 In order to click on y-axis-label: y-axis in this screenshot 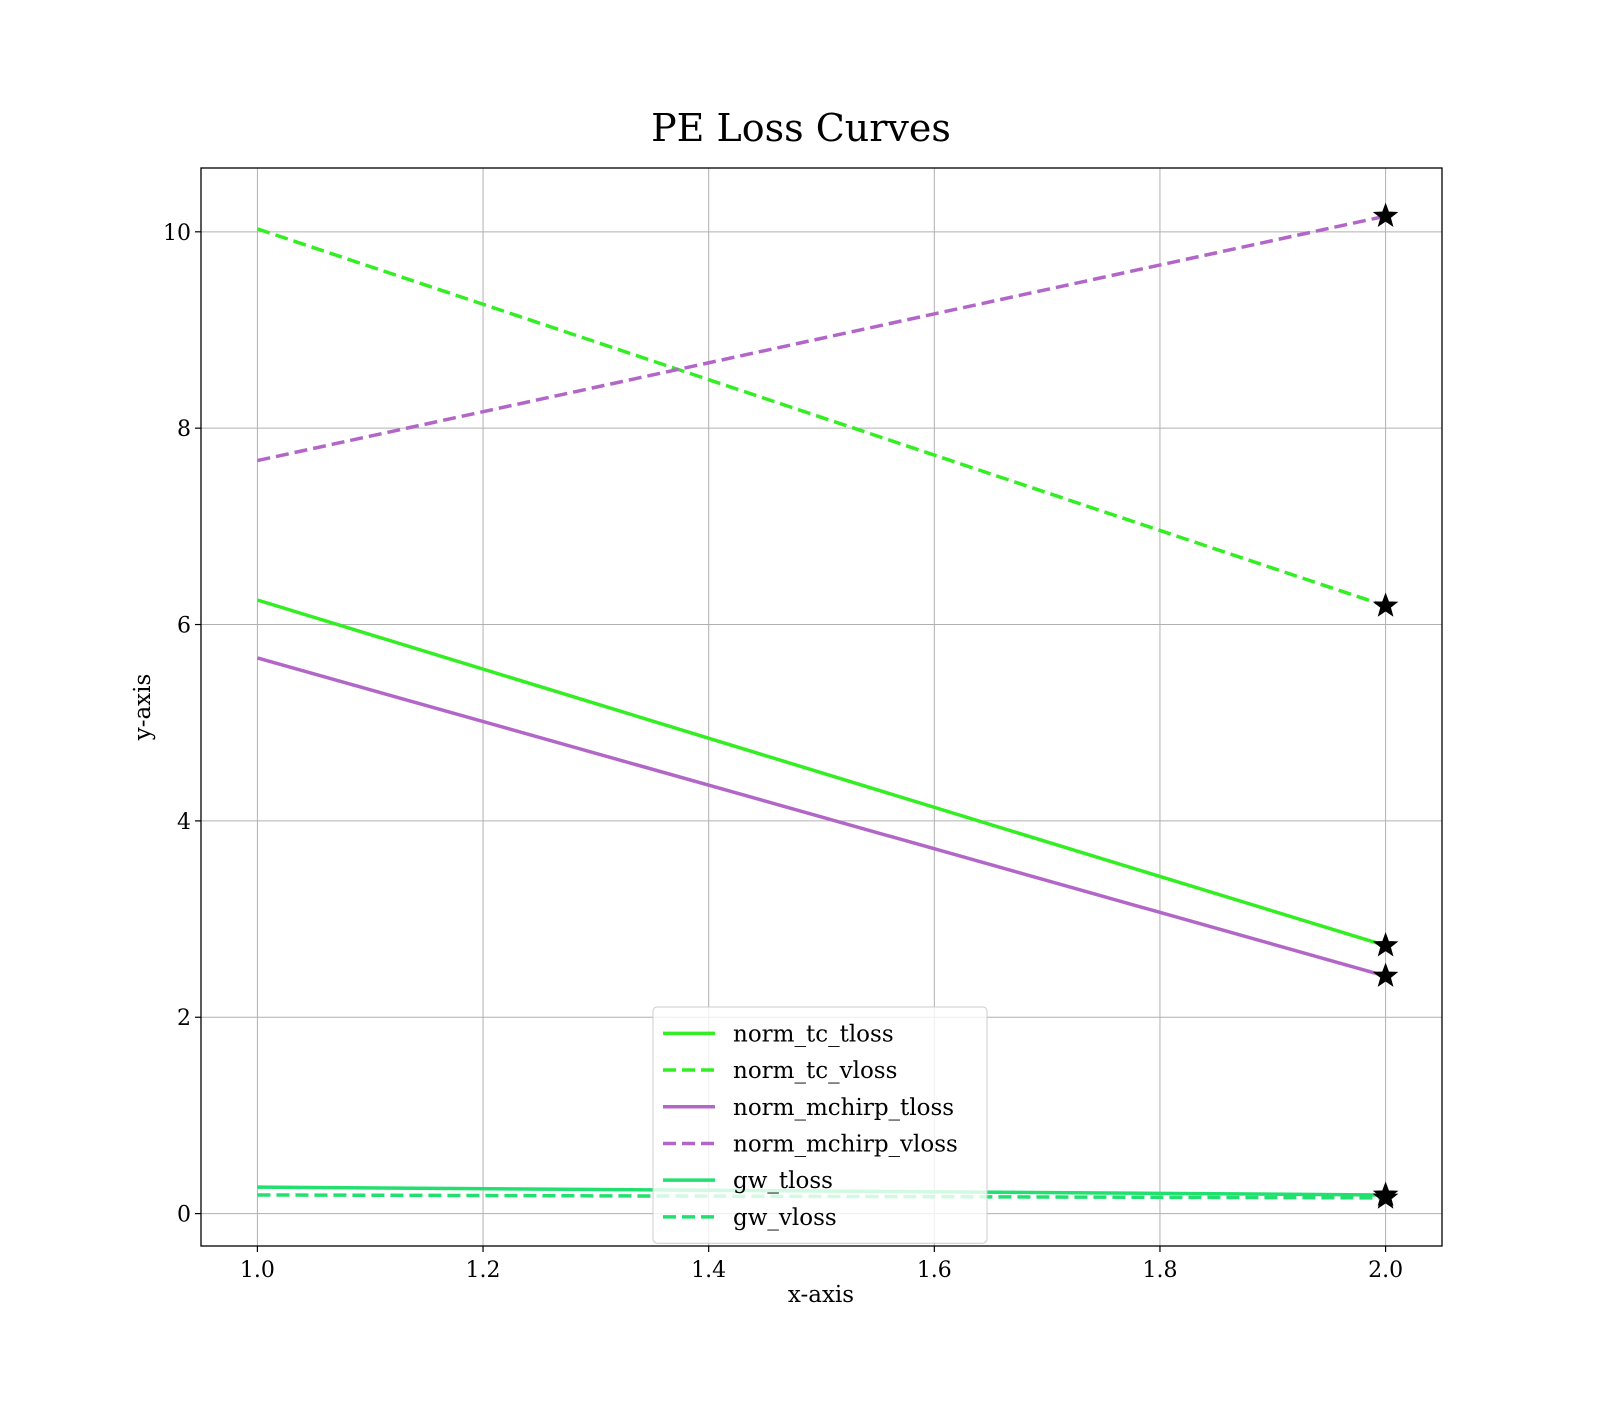, I will do `click(143, 708)`.